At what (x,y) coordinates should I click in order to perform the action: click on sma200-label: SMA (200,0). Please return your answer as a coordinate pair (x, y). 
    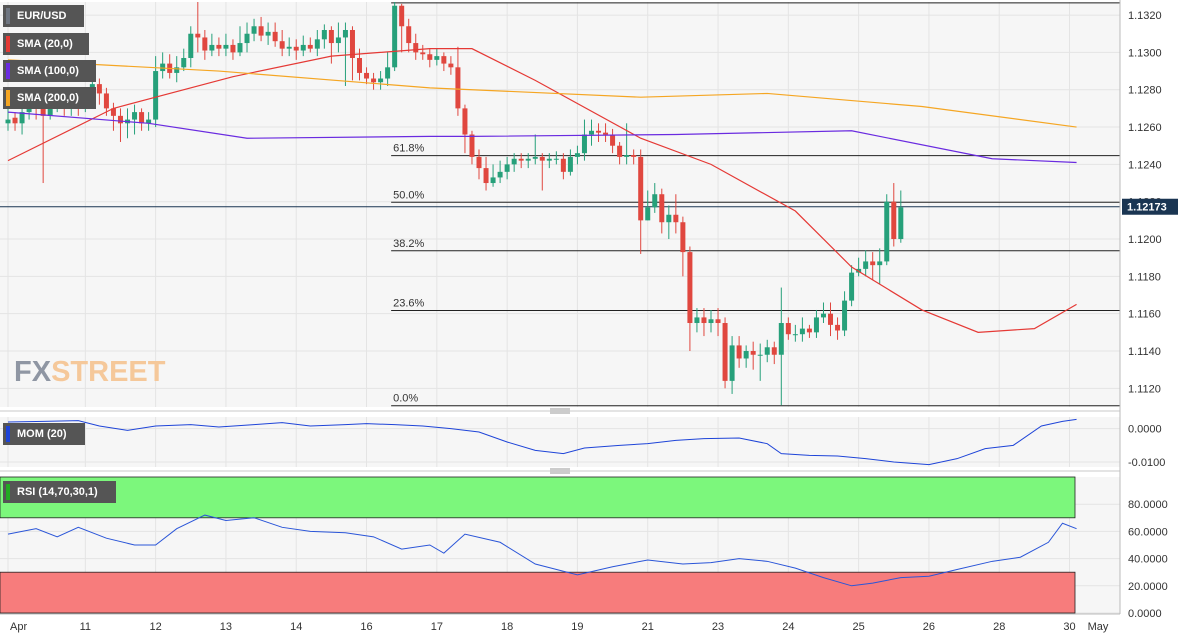
    Looking at the image, I should click on (49, 98).